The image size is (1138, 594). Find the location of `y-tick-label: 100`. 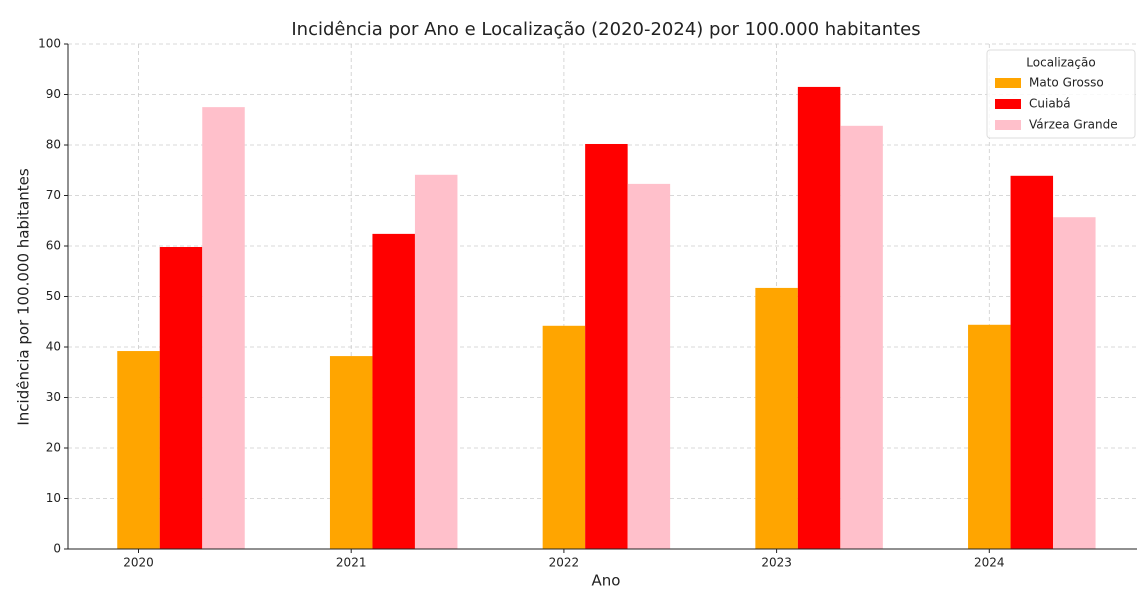

y-tick-label: 100 is located at coordinates (49, 44).